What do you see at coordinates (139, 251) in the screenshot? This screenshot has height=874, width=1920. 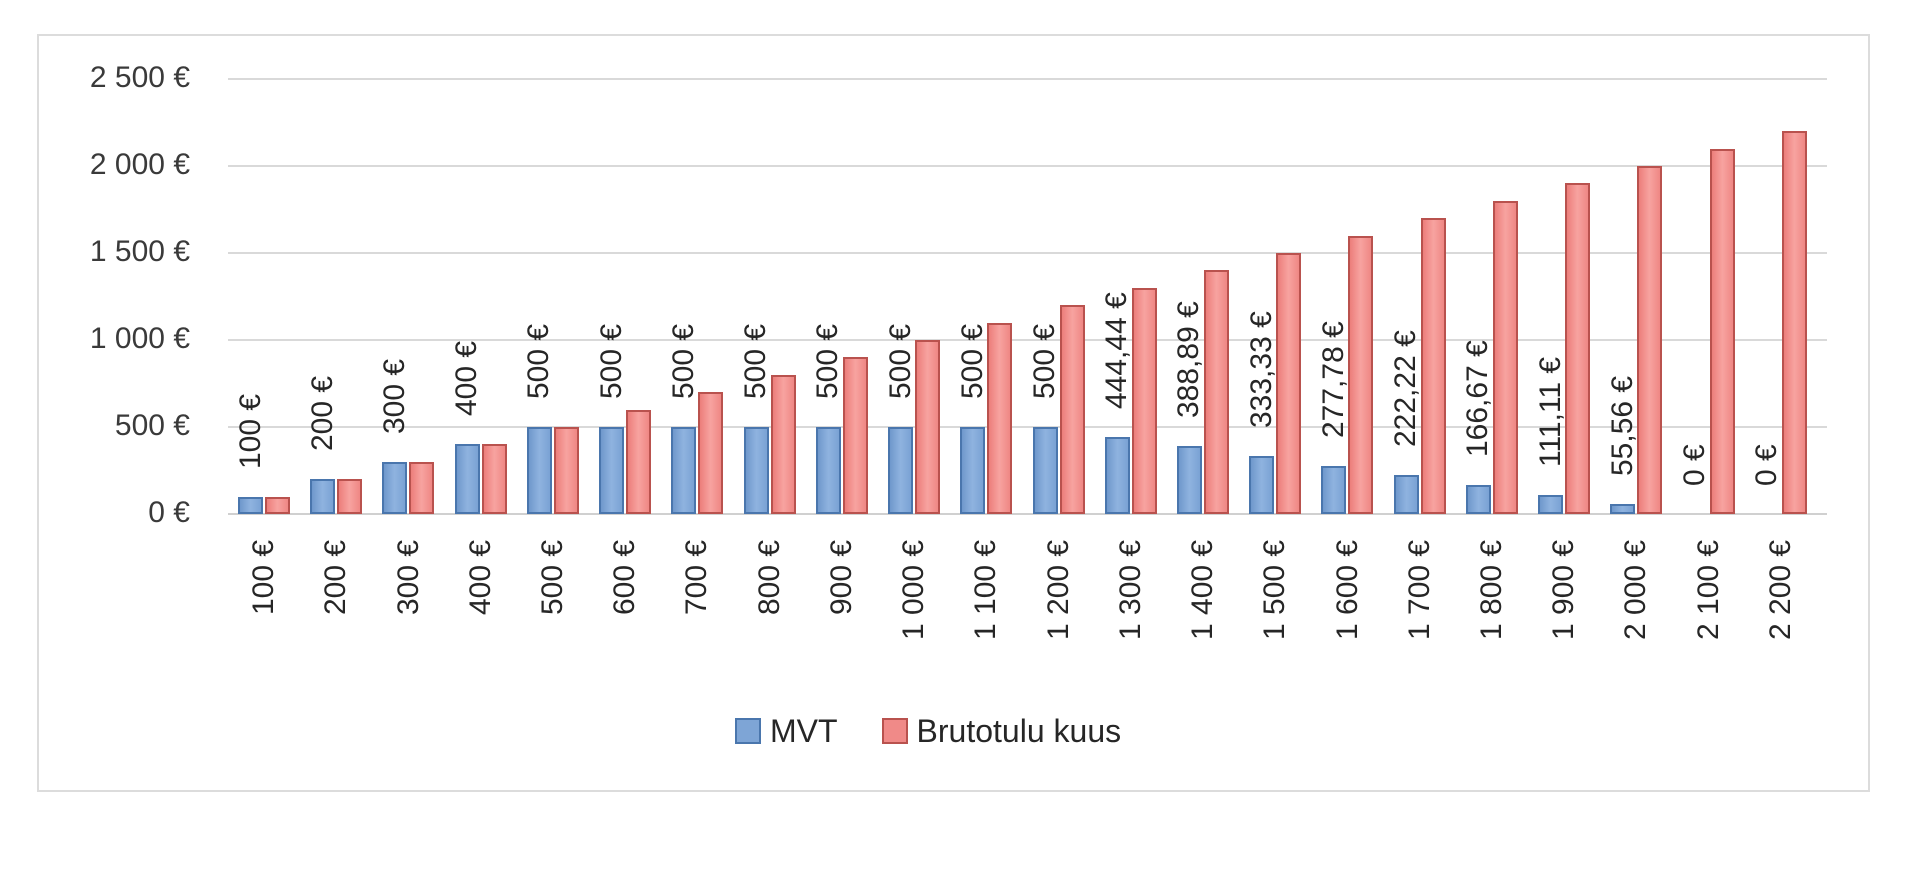 I see `y-axis-tick-label: 1 500 €` at bounding box center [139, 251].